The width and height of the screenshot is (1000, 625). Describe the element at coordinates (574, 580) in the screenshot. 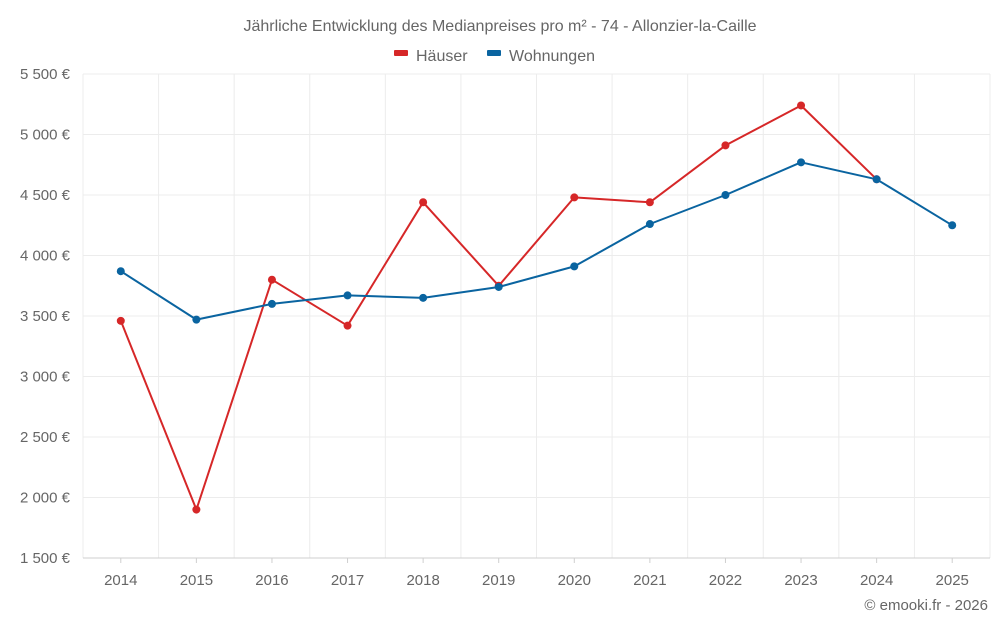

I see `x-tick-label: 2020` at that location.